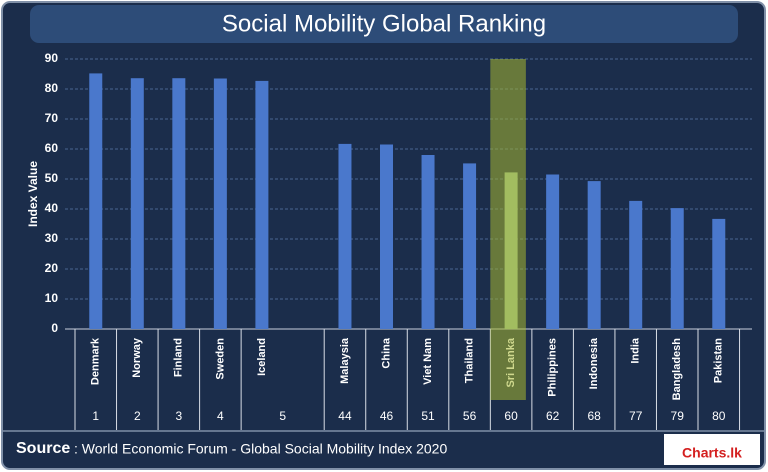  I want to click on x-tick-label: China, so click(386, 352).